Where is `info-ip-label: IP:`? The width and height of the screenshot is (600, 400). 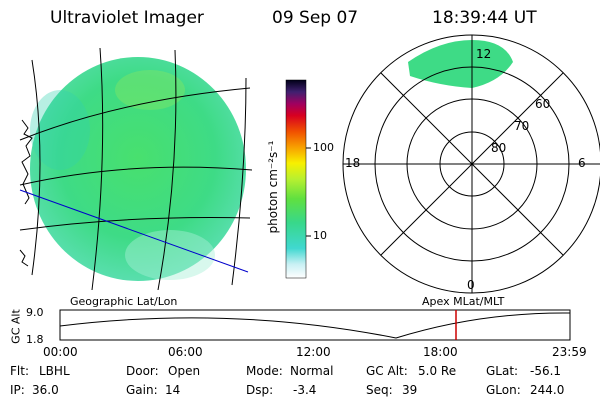 info-ip-label: IP: is located at coordinates (17, 390).